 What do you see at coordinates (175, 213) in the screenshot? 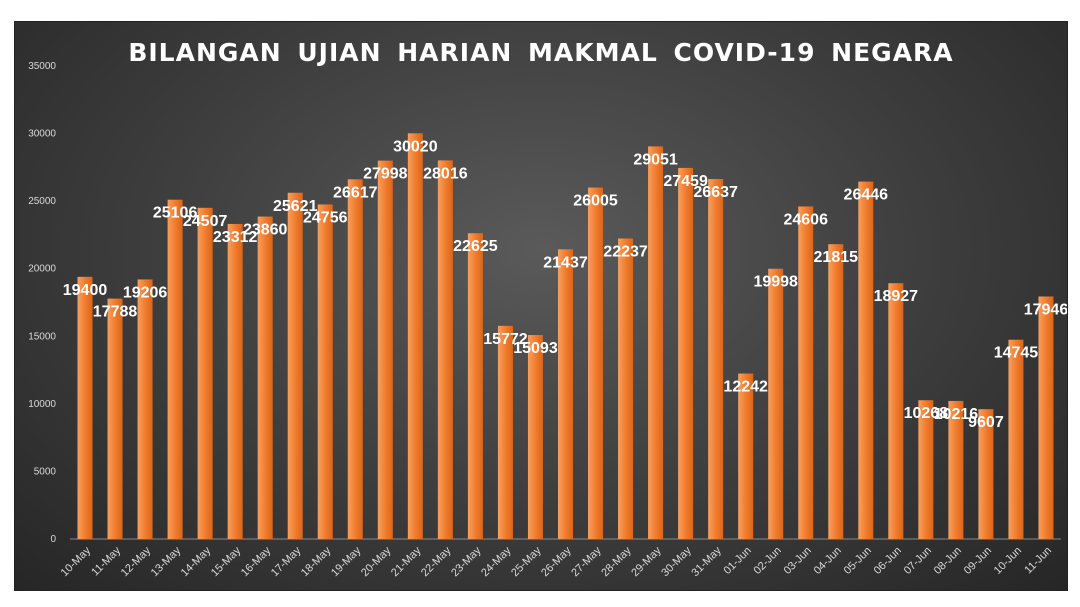
I see `data-label: 25106` at bounding box center [175, 213].